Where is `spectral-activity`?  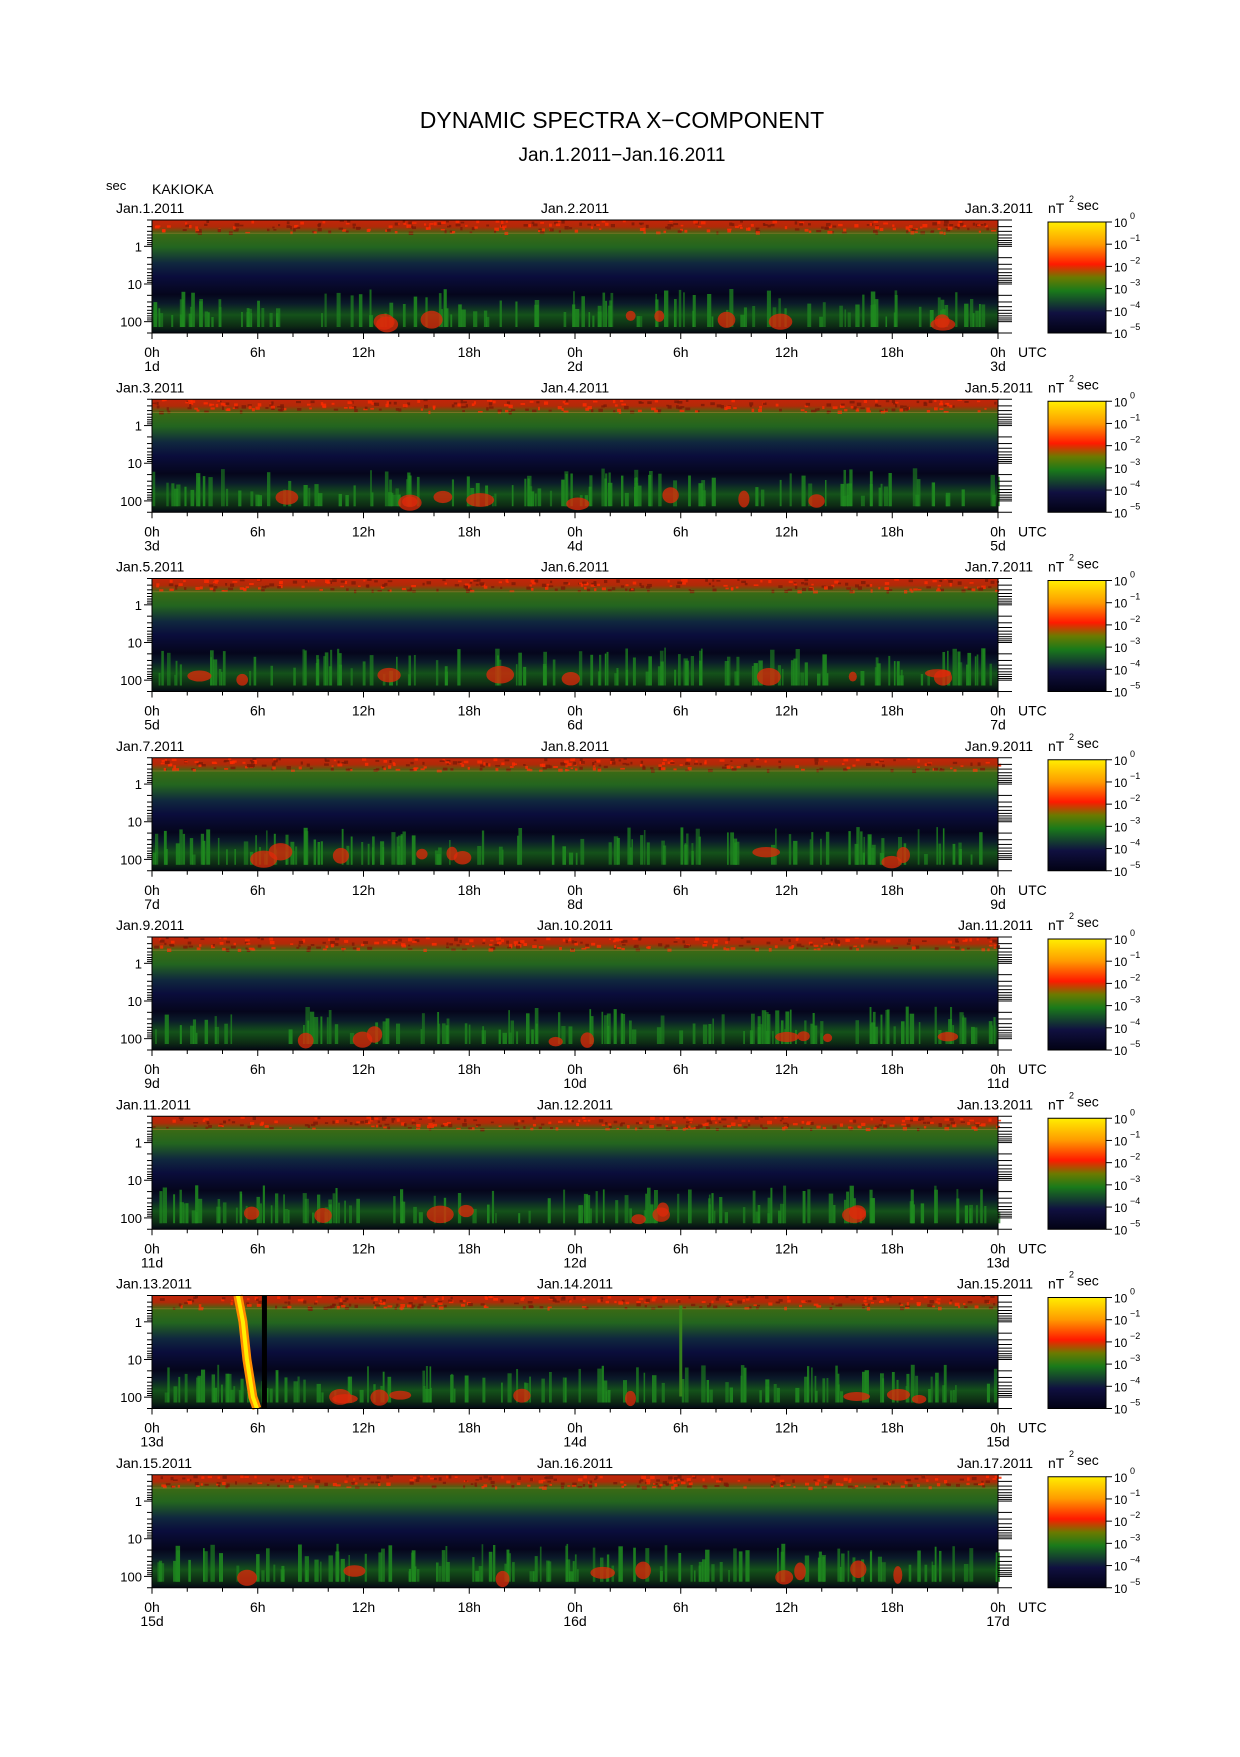
spectral-activity is located at coordinates (555, 1041).